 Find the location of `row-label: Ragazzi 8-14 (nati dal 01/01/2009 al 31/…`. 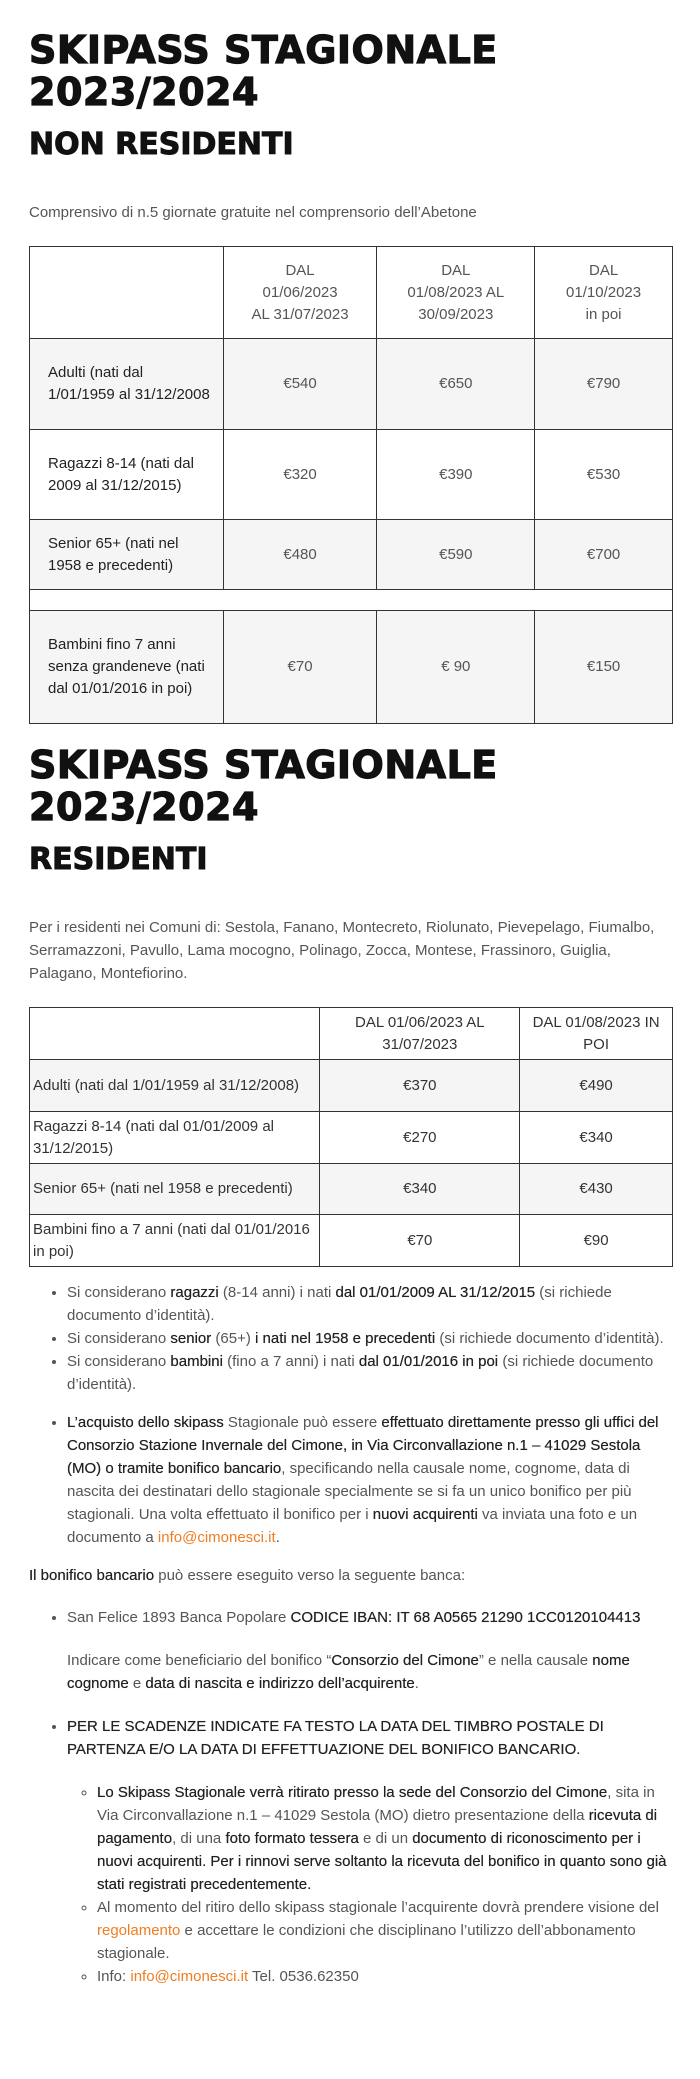

row-label: Ragazzi 8-14 (nati dal 01/01/2009 al 31/… is located at coordinates (174, 1137).